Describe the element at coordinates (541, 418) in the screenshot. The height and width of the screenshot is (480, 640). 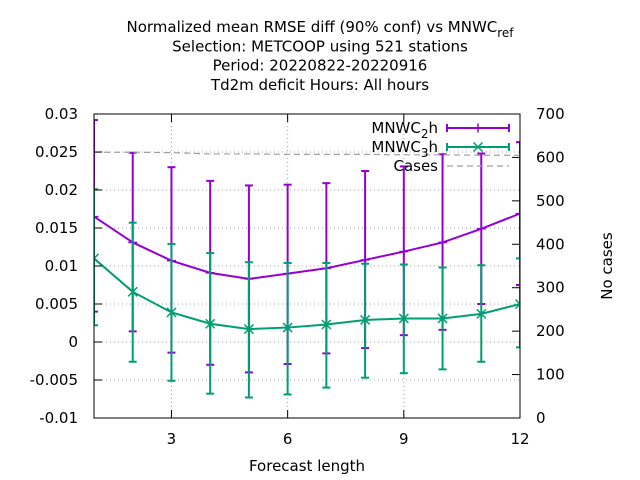
I see `y2-tick-label: 0` at that location.